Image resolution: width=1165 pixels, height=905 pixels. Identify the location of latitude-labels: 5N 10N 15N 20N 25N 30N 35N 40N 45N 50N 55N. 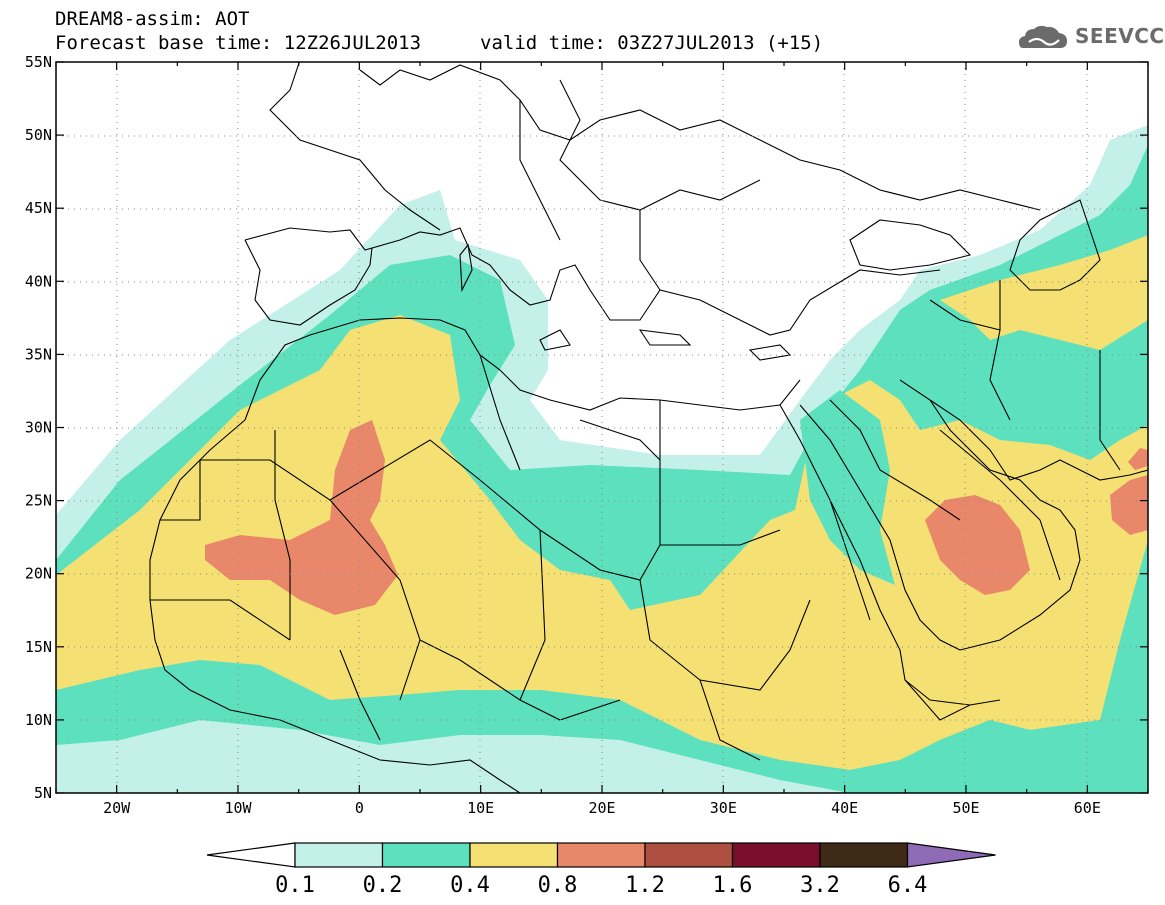
(38, 427).